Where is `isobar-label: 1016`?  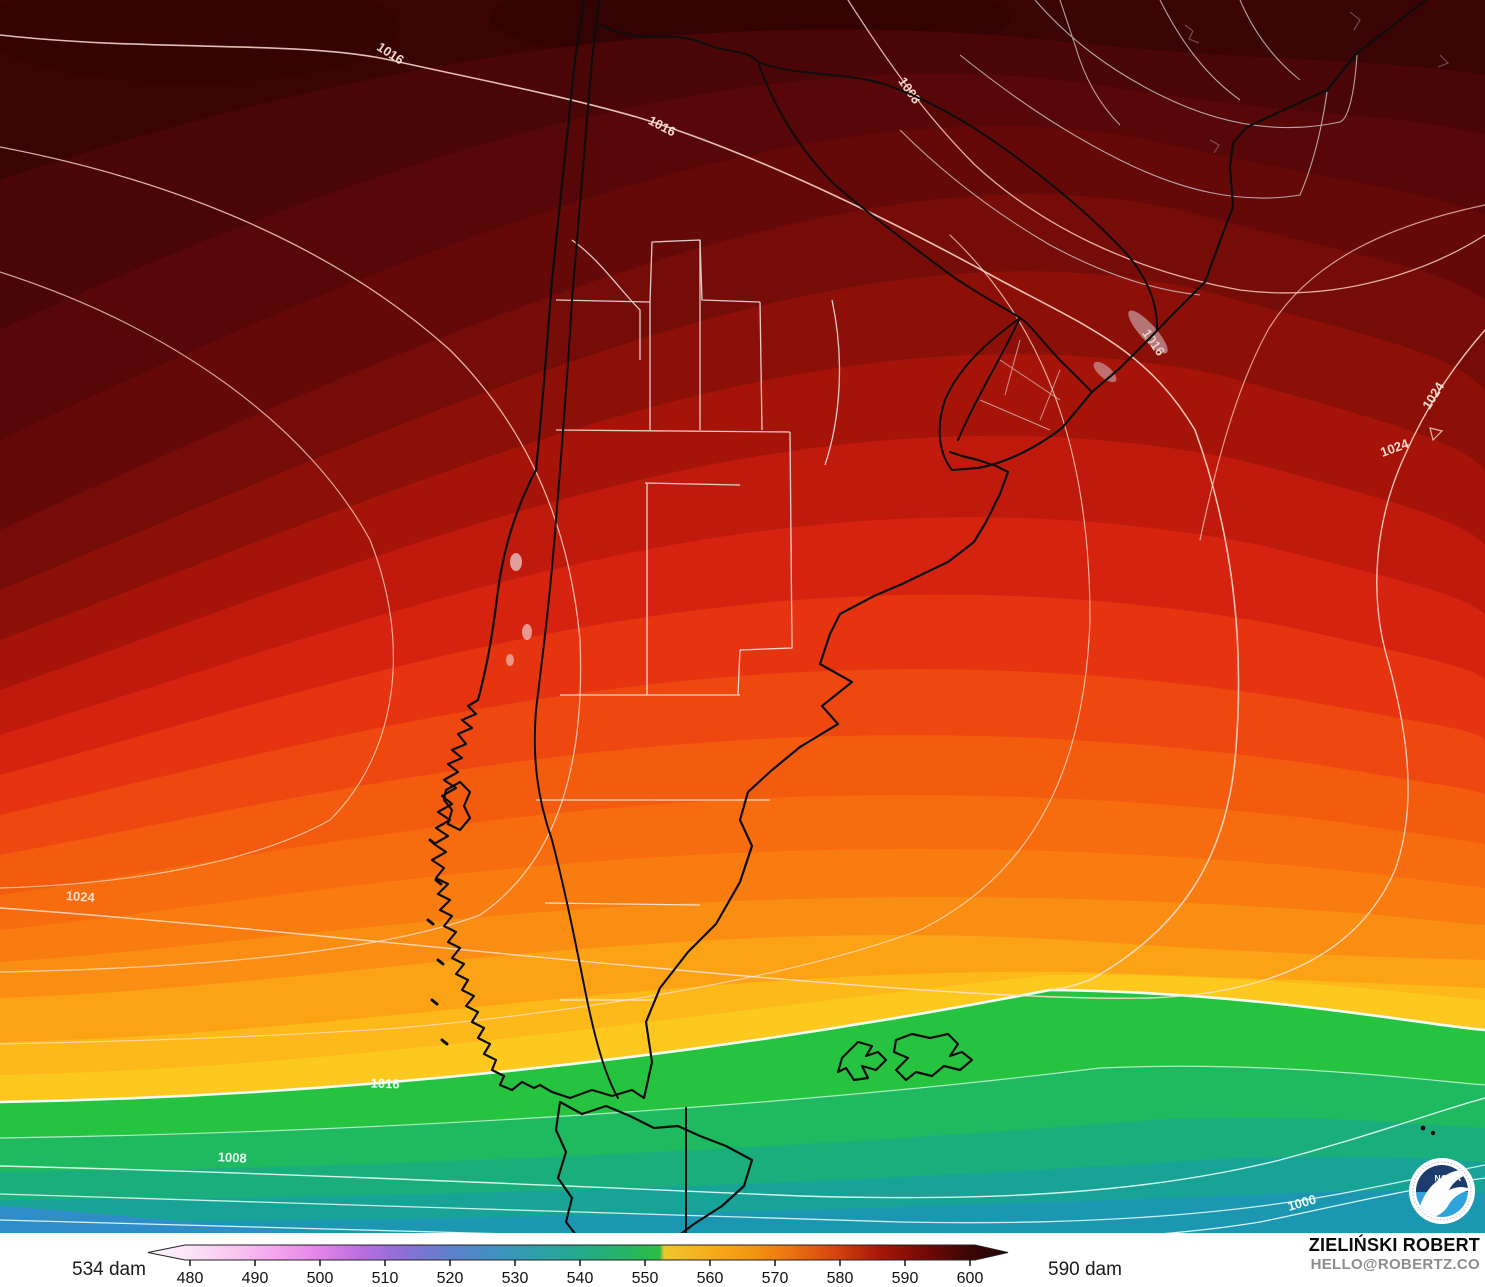
isobar-label: 1016 is located at coordinates (384, 1084).